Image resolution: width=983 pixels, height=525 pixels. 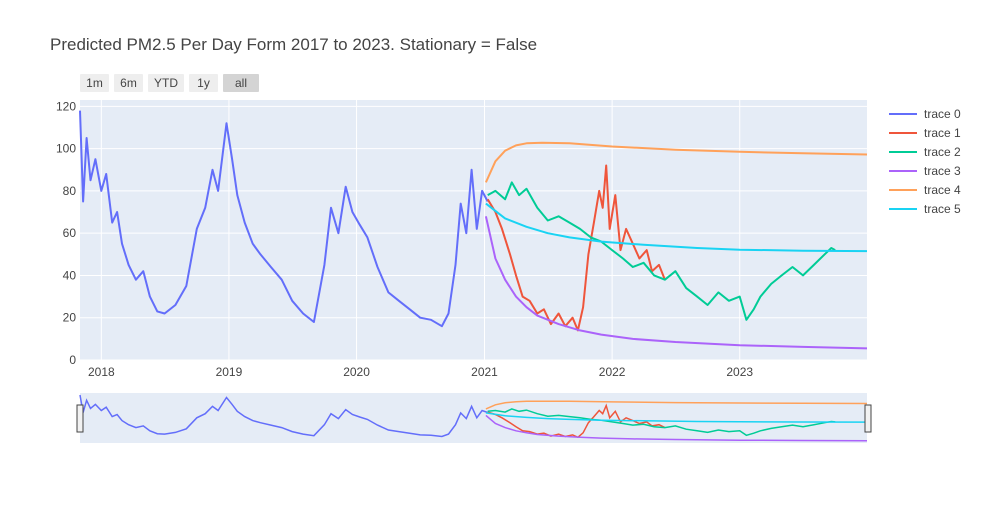 I want to click on legend-item: trace 0, so click(x=925, y=114).